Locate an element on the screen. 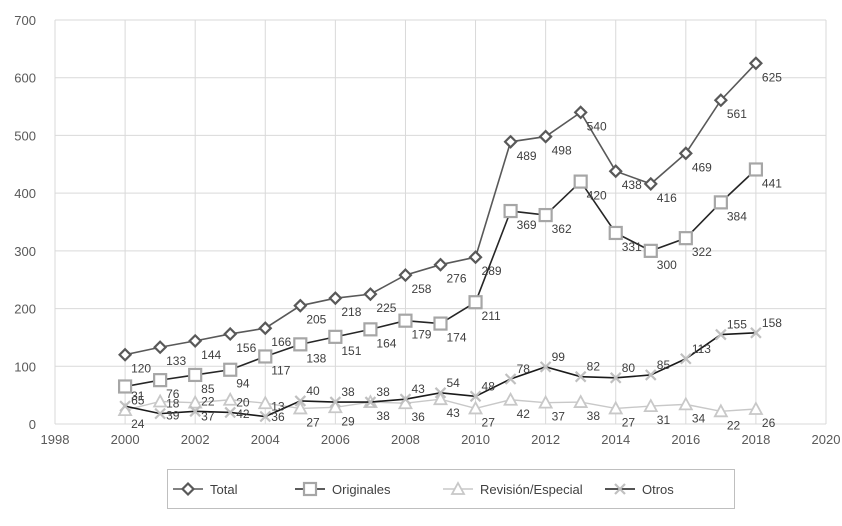  data-label: 39 is located at coordinates (173, 415).